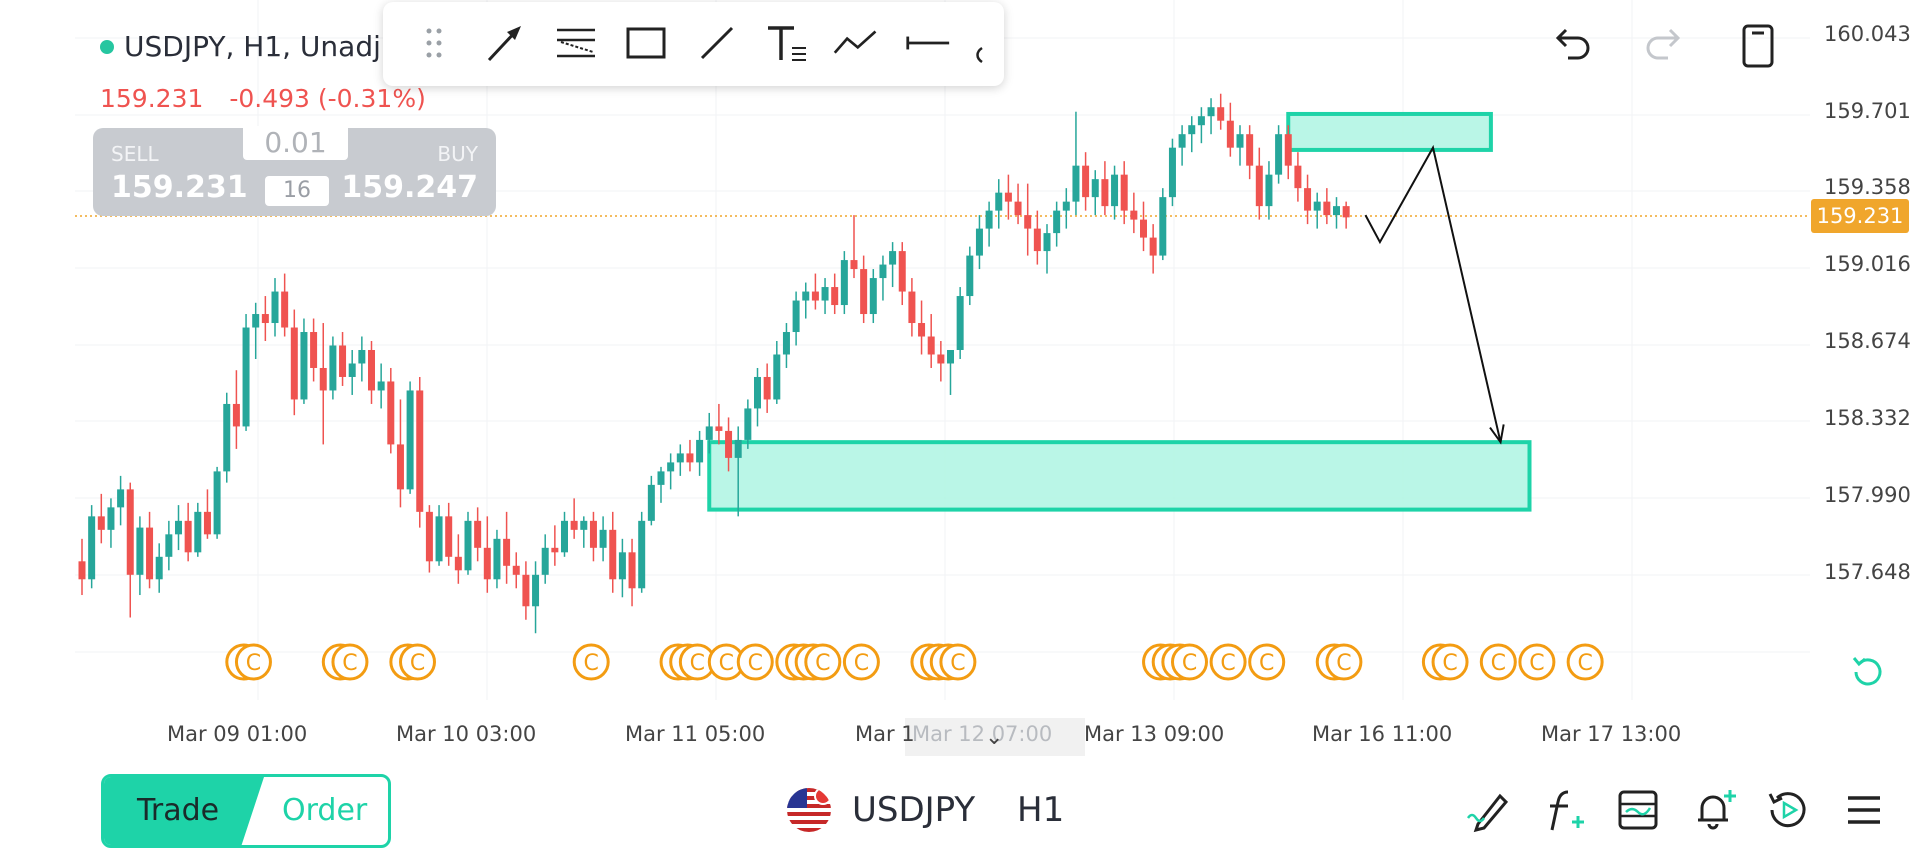 The height and width of the screenshot is (864, 1920). What do you see at coordinates (1041, 810) in the screenshot?
I see `bottom-timeframe: H1` at bounding box center [1041, 810].